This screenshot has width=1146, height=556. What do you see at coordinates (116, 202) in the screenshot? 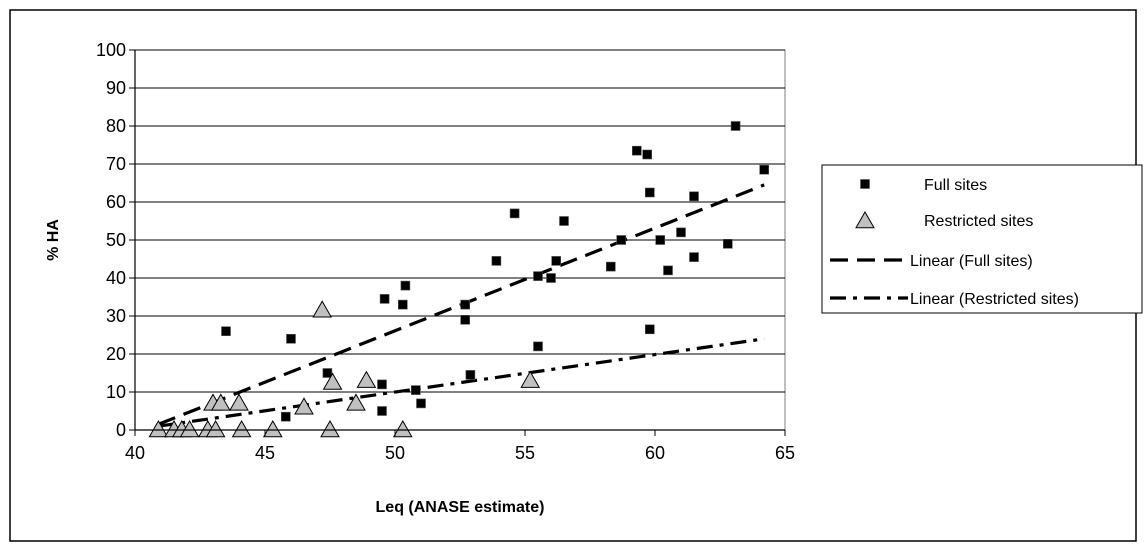
I see `y-tick-label: 60` at bounding box center [116, 202].